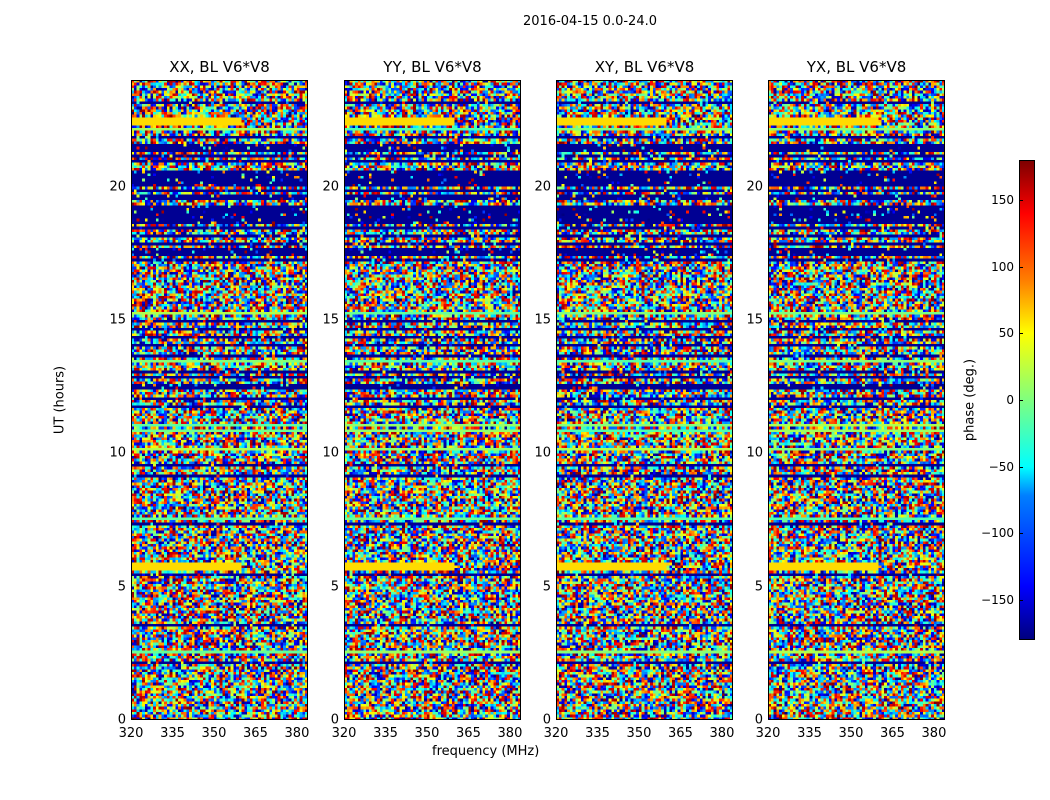 This screenshot has width=1050, height=800. I want to click on colorbar-tick-label: −50, so click(1001, 466).